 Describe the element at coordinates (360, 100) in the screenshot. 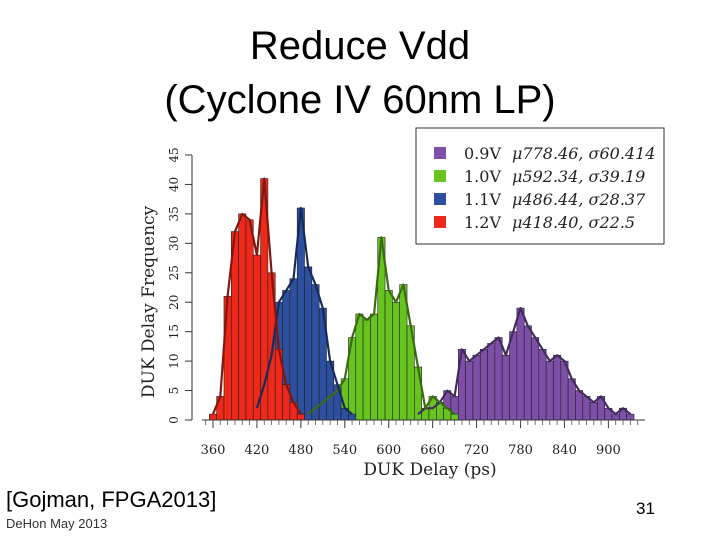

I see `slide-title-line2: (Cyclone IV 60nm LP)` at that location.